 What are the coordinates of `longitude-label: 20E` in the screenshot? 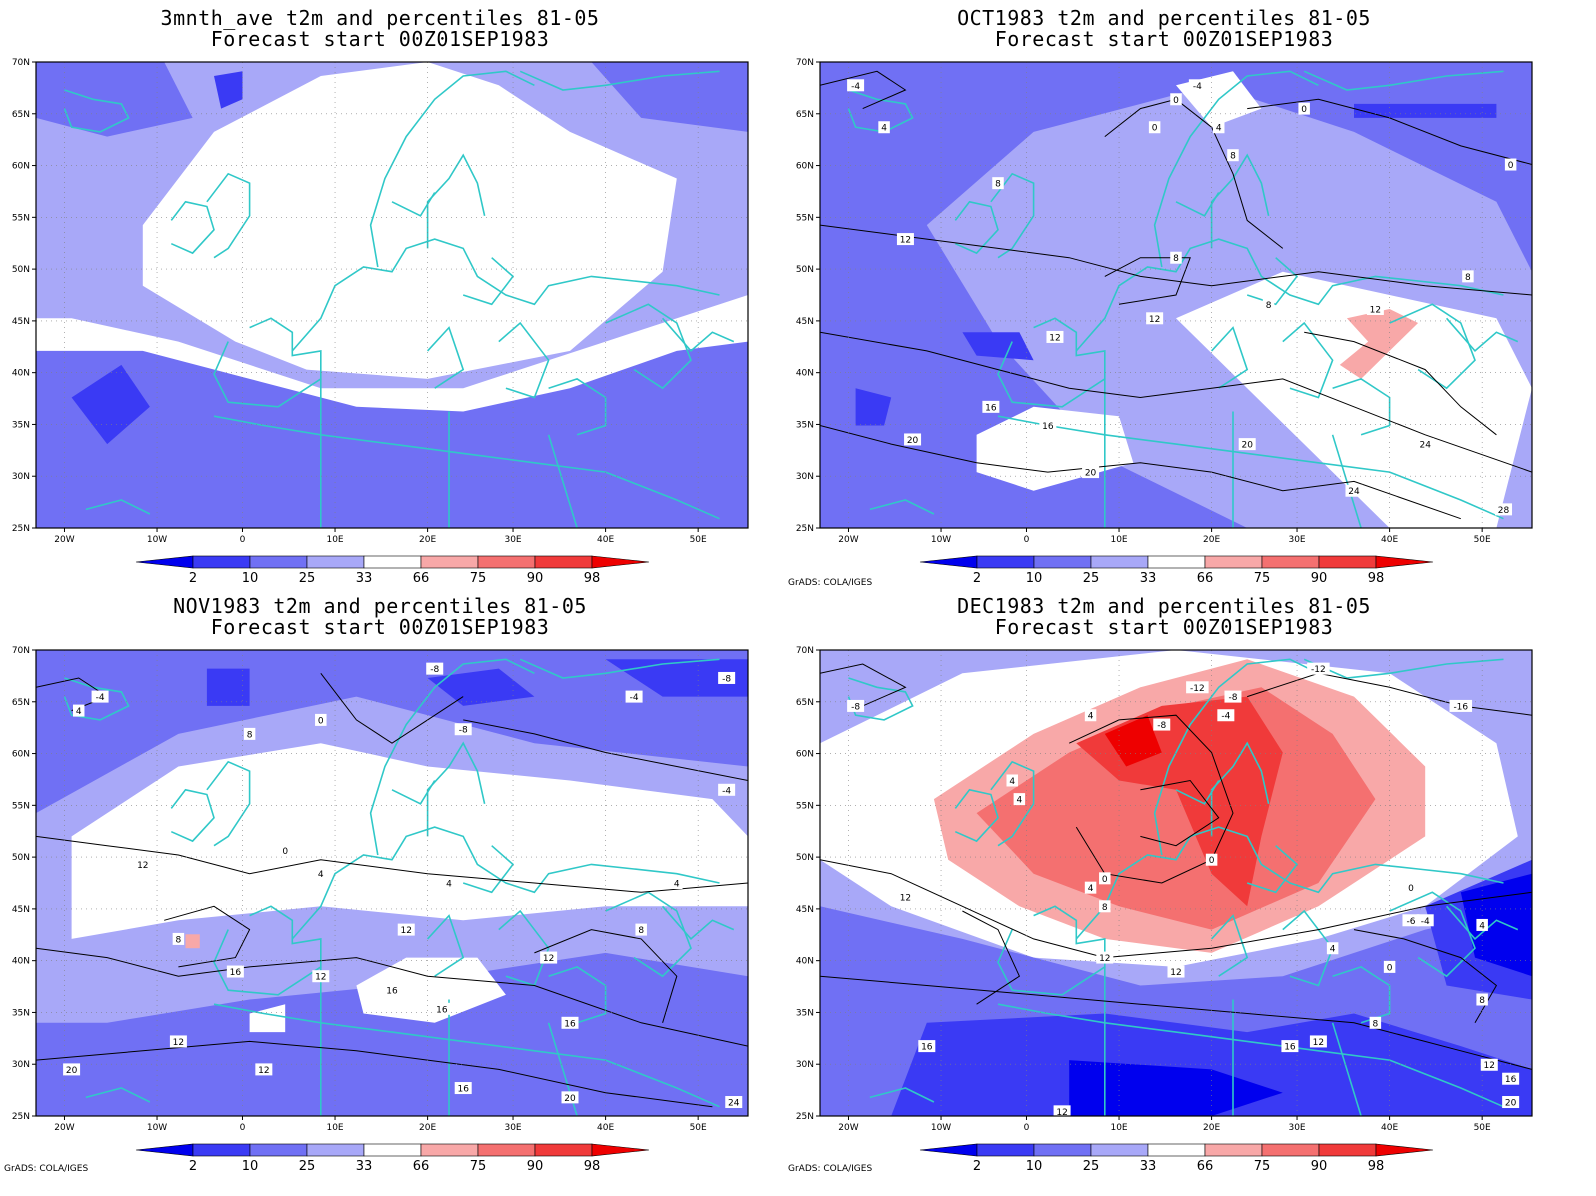 It's located at (427, 1128).